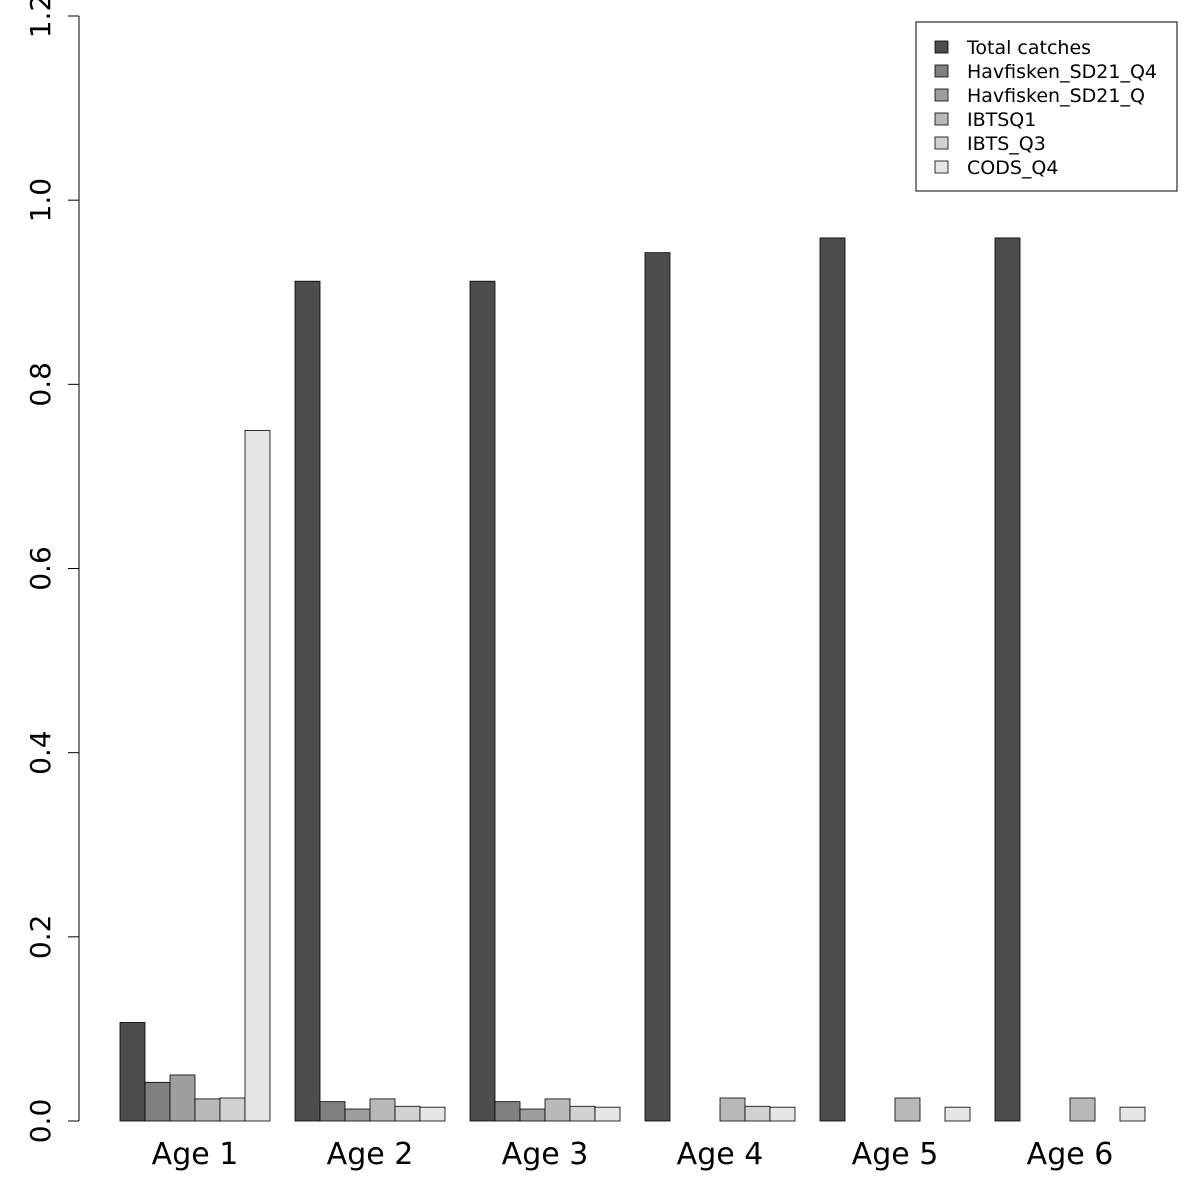 The width and height of the screenshot is (1200, 1200). What do you see at coordinates (1062, 72) in the screenshot?
I see `legend-label: Havfisken_SD21_Q4` at bounding box center [1062, 72].